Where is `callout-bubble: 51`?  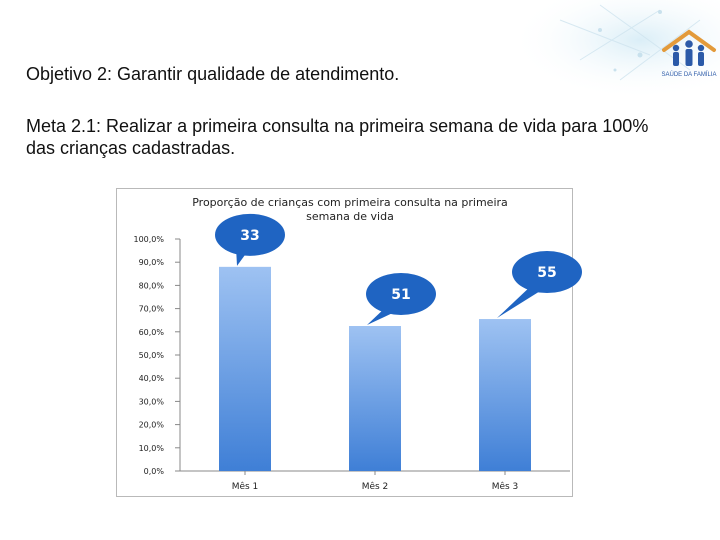 callout-bubble: 51 is located at coordinates (401, 299).